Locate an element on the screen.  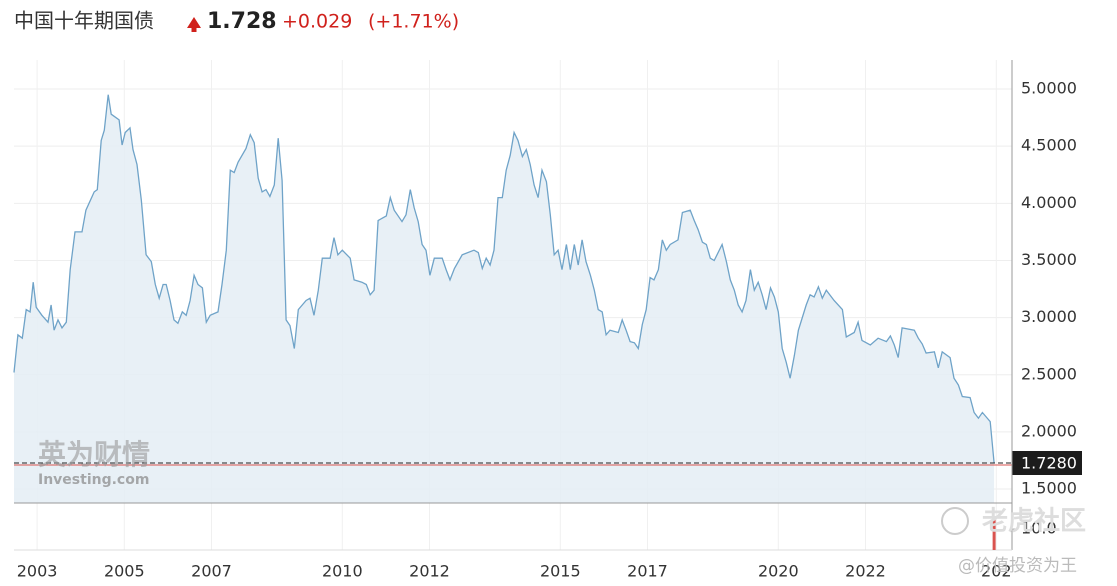
x-tick-label: 2020 is located at coordinates (778, 571).